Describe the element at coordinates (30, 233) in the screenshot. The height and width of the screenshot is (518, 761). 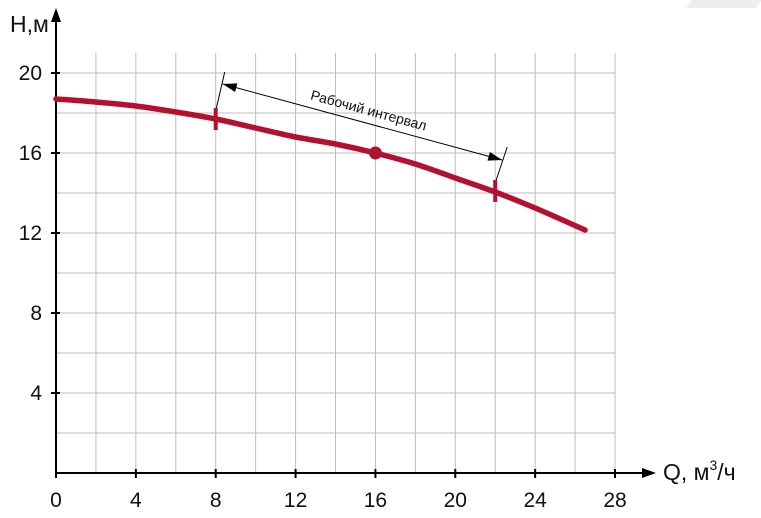
I see `y-tick-label: 12` at that location.